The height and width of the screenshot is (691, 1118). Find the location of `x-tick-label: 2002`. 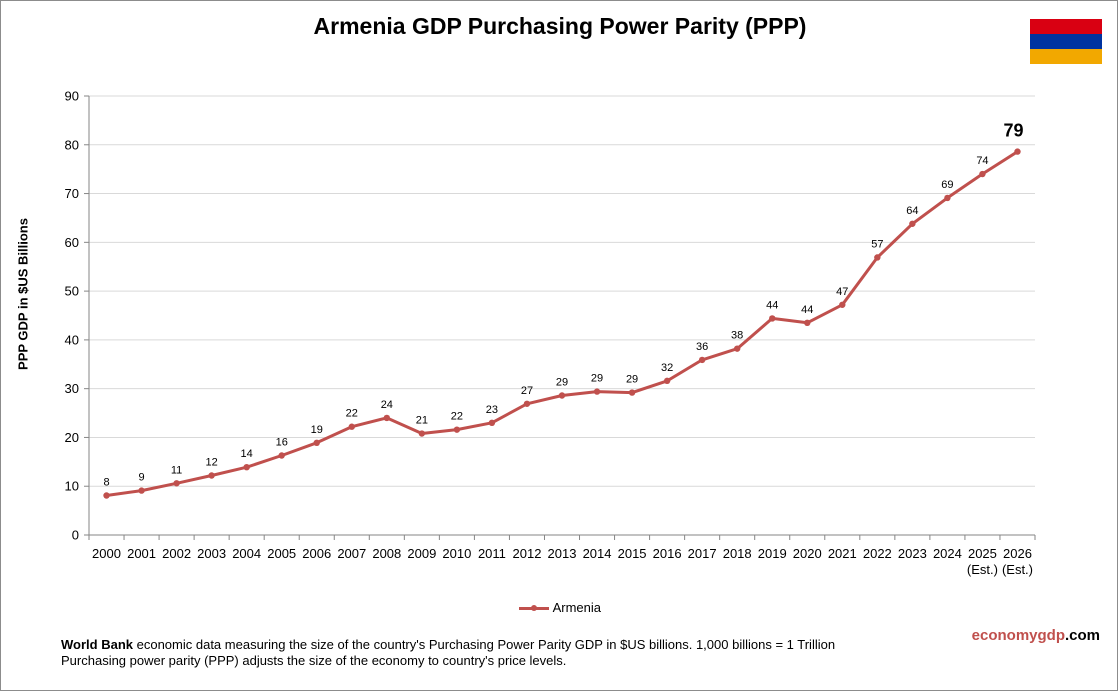

x-tick-label: 2002 is located at coordinates (176, 553).